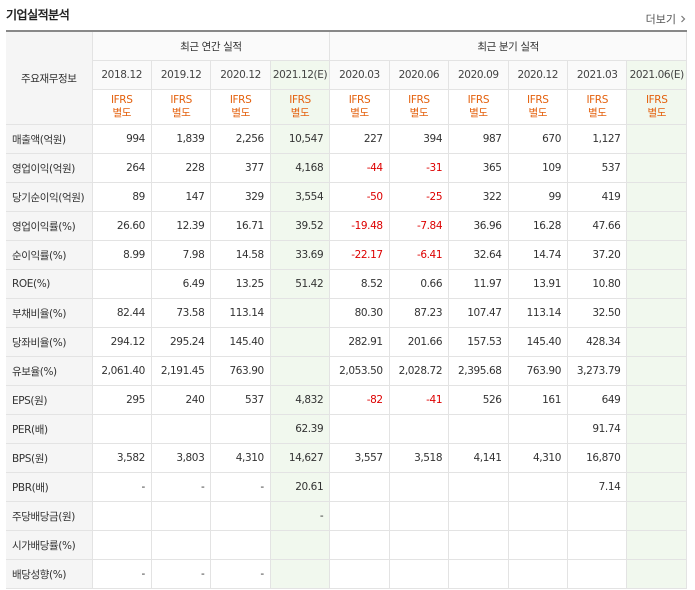 The image size is (695, 590). I want to click on table-cell: 4,168, so click(300, 168).